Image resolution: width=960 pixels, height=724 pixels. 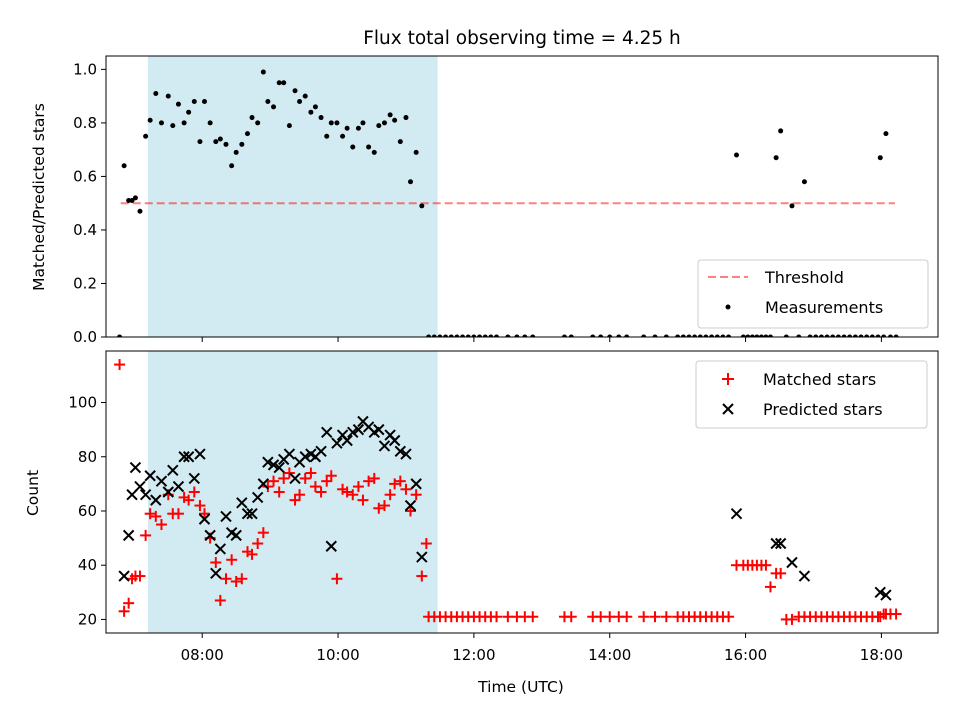 What do you see at coordinates (87, 565) in the screenshot?
I see `bottom-y-tick-label: 40` at bounding box center [87, 565].